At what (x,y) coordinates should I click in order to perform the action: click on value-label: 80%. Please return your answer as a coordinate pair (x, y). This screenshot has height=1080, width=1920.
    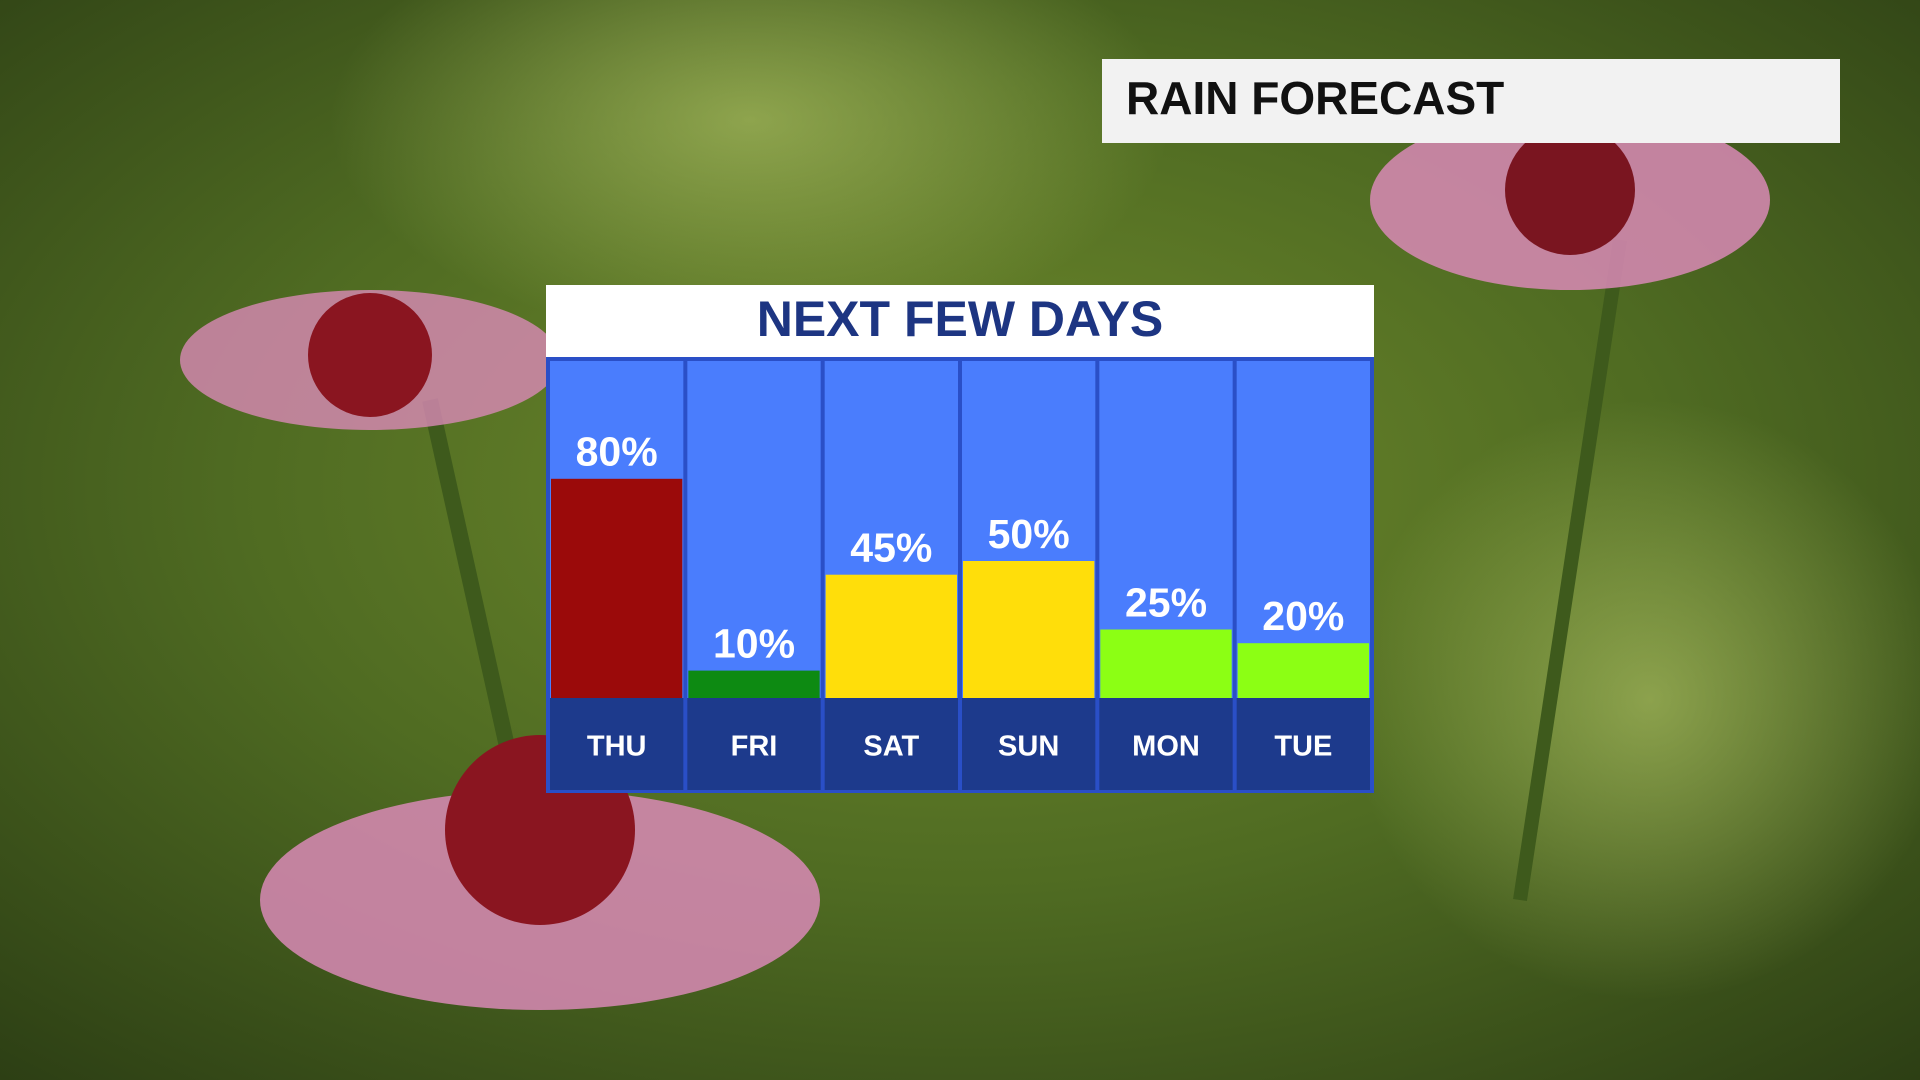
    Looking at the image, I should click on (617, 452).